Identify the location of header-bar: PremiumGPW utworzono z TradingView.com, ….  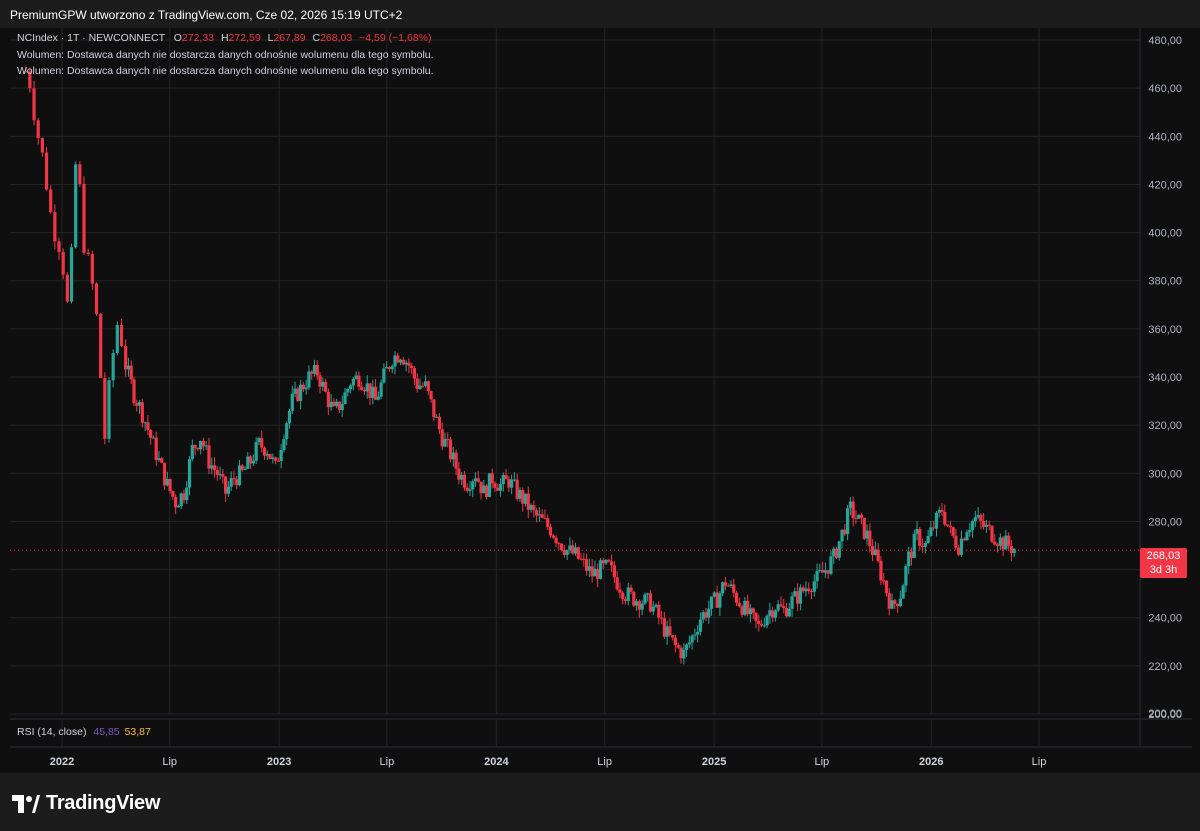
(600, 14).